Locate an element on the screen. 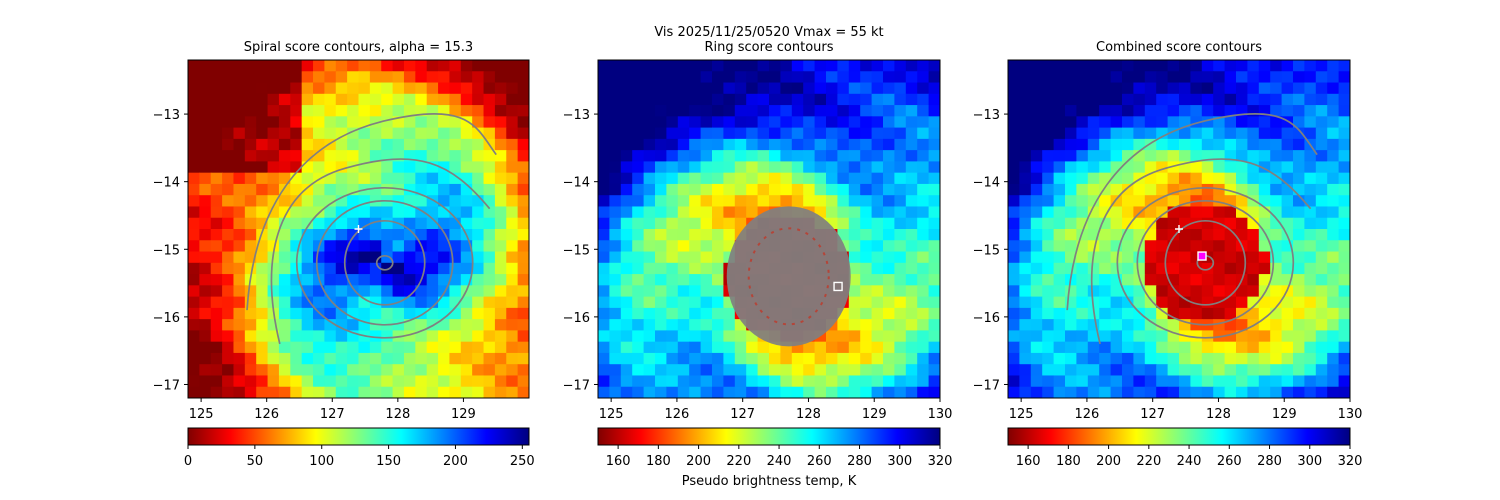  colorbar-2: 160 180 200 220 240 260 280 300 320 is located at coordinates (775, 448).